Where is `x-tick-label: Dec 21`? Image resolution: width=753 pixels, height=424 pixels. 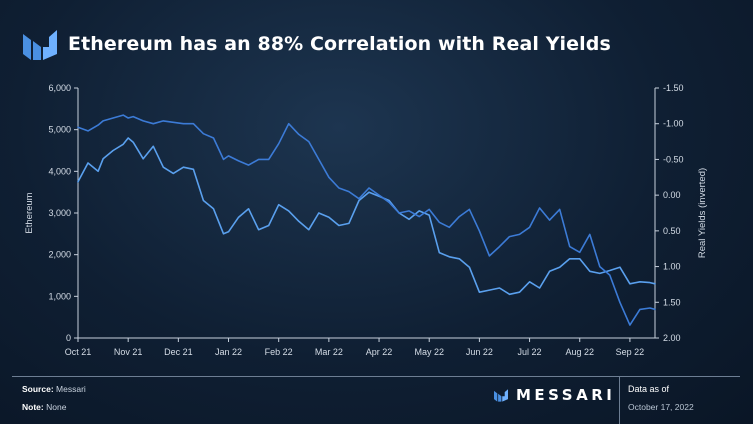
x-tick-label: Dec 21 is located at coordinates (178, 352).